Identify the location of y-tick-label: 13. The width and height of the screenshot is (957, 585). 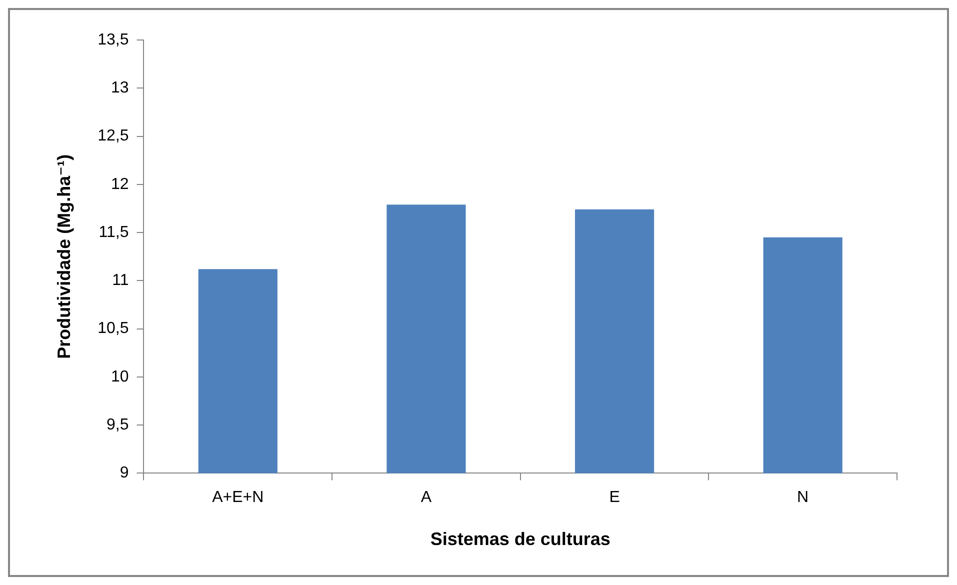
(119, 88).